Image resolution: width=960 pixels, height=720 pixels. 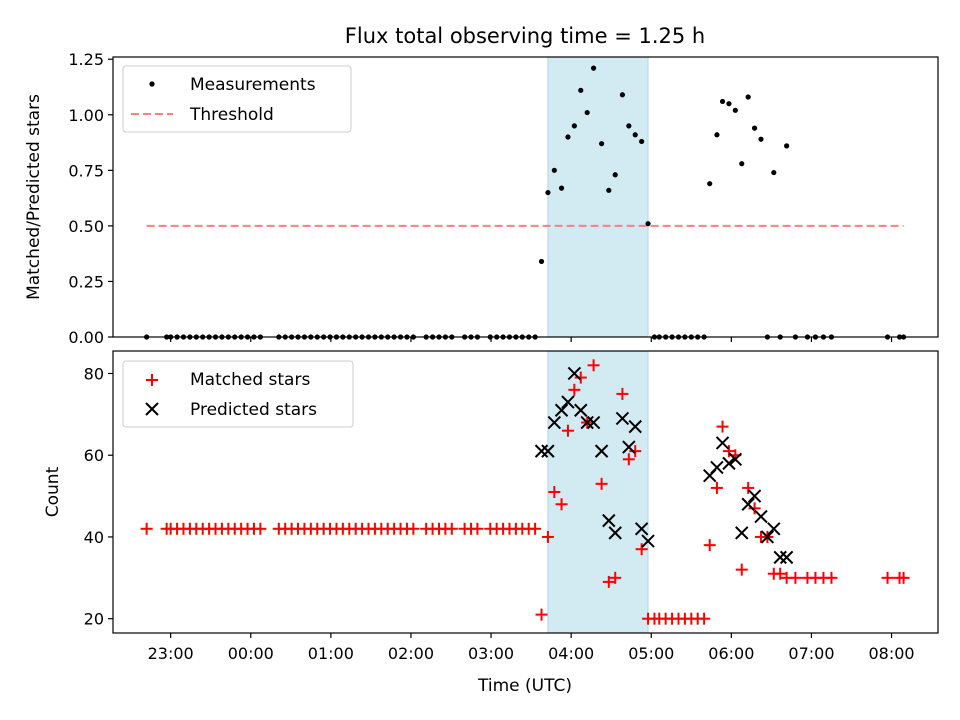 I want to click on x-tick-label: 23:00, so click(x=171, y=653).